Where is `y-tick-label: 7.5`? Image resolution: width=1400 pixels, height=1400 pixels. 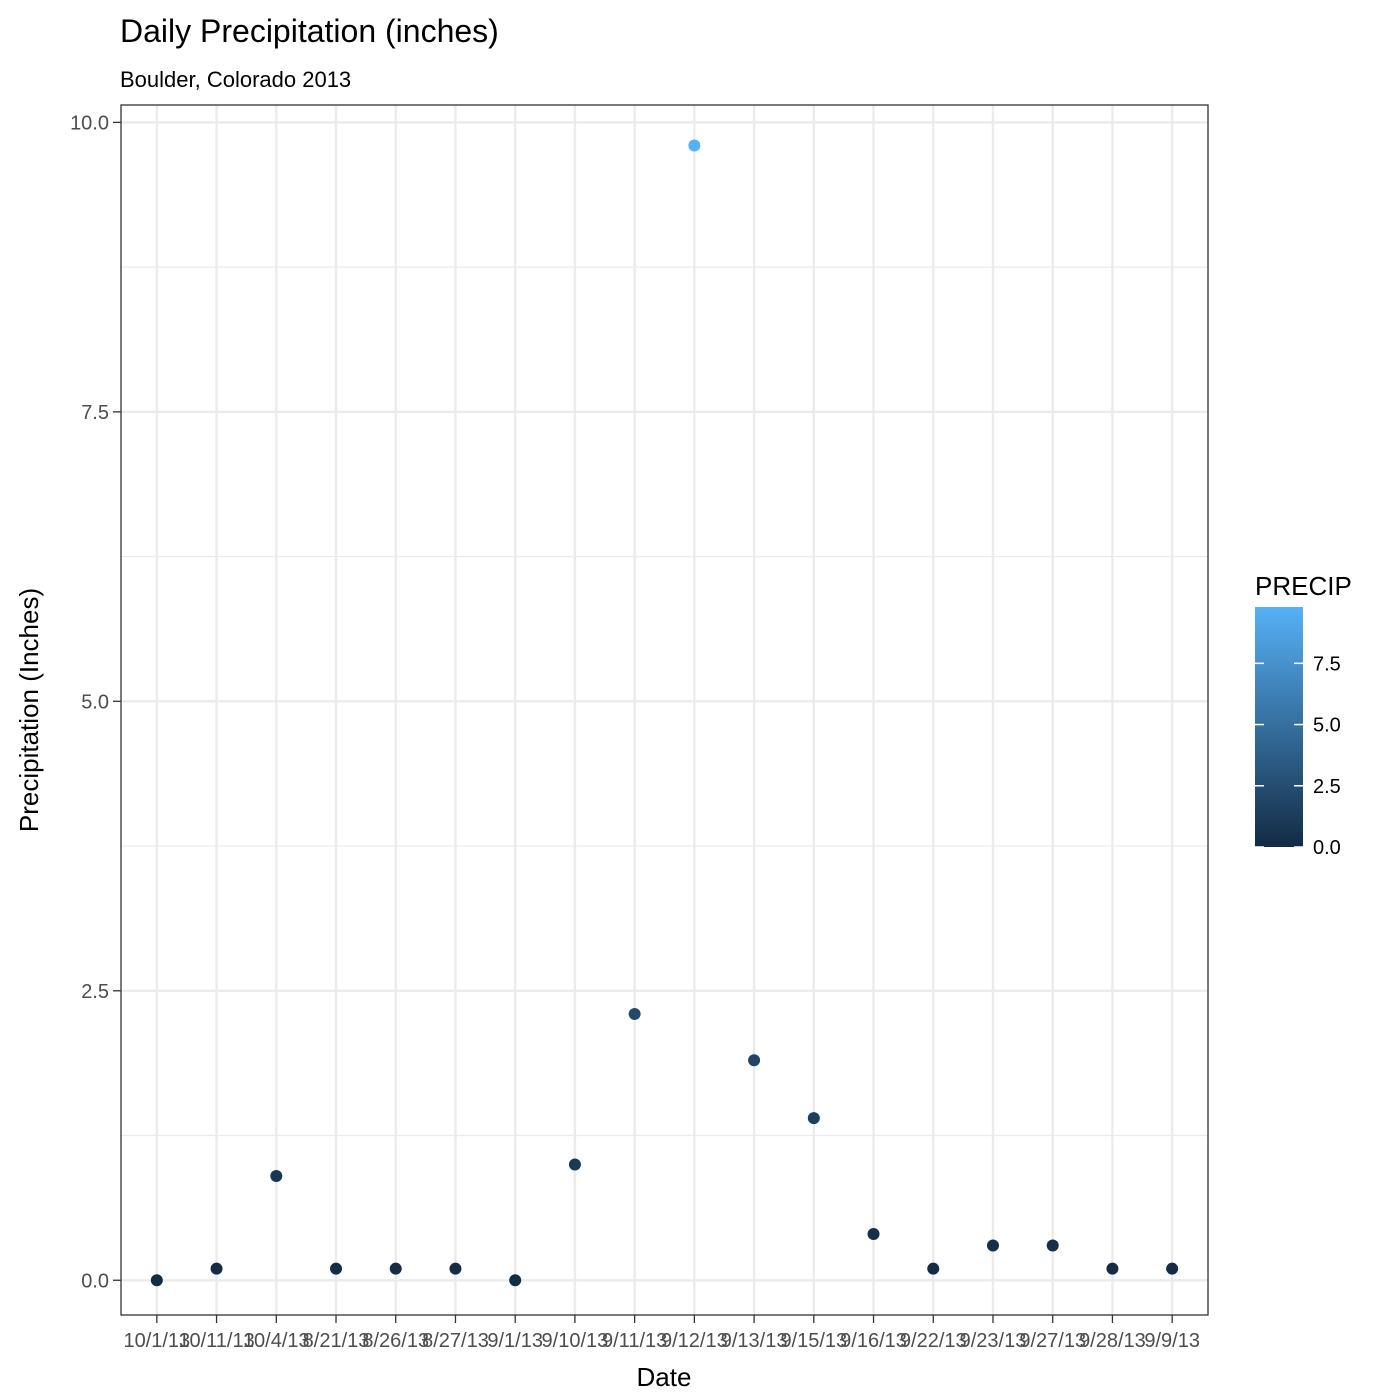 y-tick-label: 7.5 is located at coordinates (95, 413).